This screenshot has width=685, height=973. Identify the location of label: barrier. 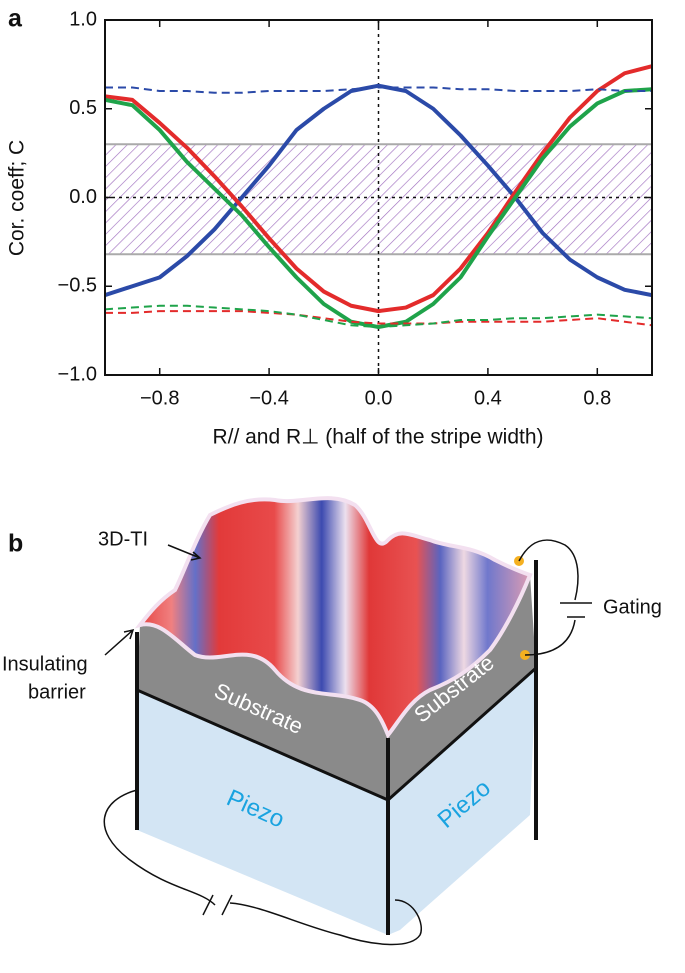
(57, 692).